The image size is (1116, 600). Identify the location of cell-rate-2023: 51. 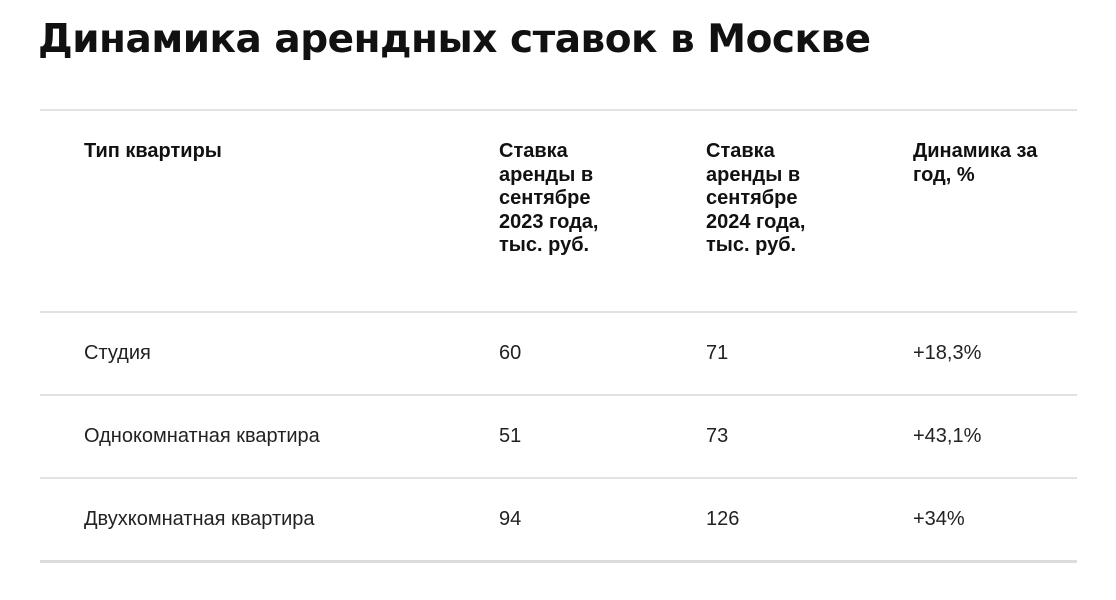
(510, 436).